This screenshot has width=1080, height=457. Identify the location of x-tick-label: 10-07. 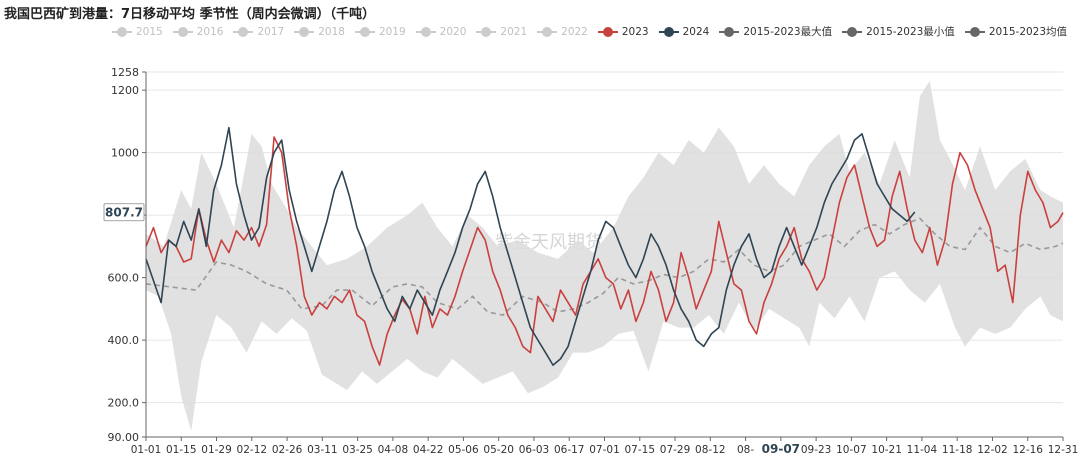
(851, 450).